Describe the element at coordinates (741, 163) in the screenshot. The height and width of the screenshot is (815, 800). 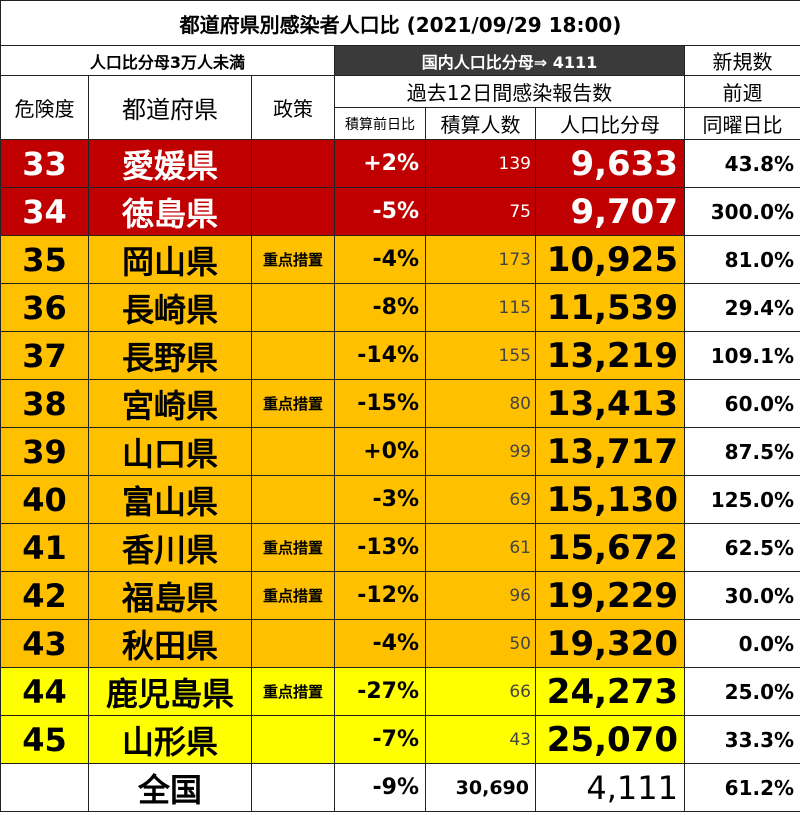
I see `week-ratio-cell: 43.8%` at that location.